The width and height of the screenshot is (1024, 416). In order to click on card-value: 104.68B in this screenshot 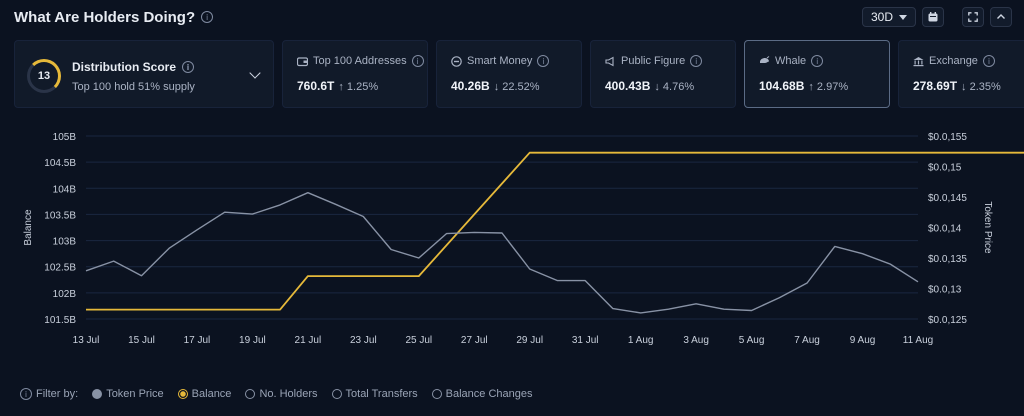, I will do `click(782, 86)`.